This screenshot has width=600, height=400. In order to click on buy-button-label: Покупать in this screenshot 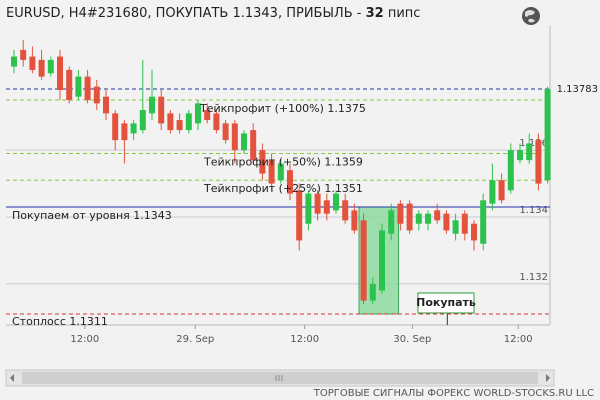, I will do `click(446, 302)`.